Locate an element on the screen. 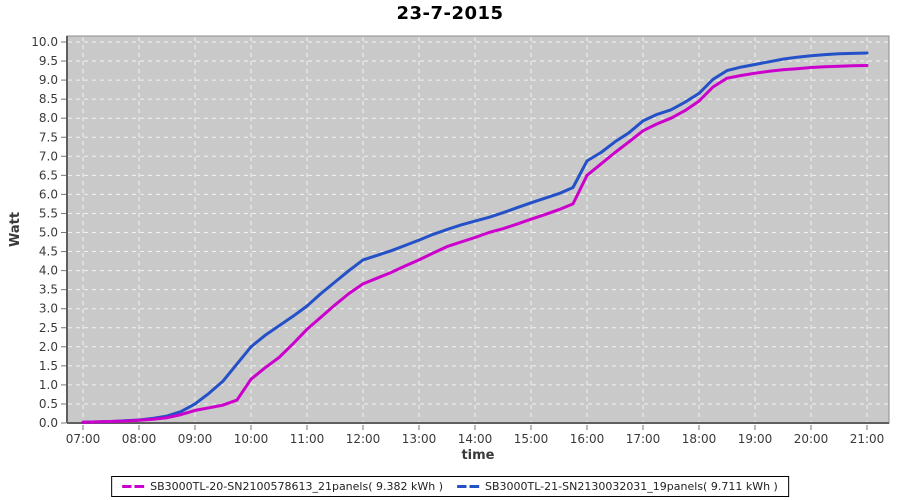 This screenshot has width=900, height=500. y-axis-title: Watt is located at coordinates (15, 229).